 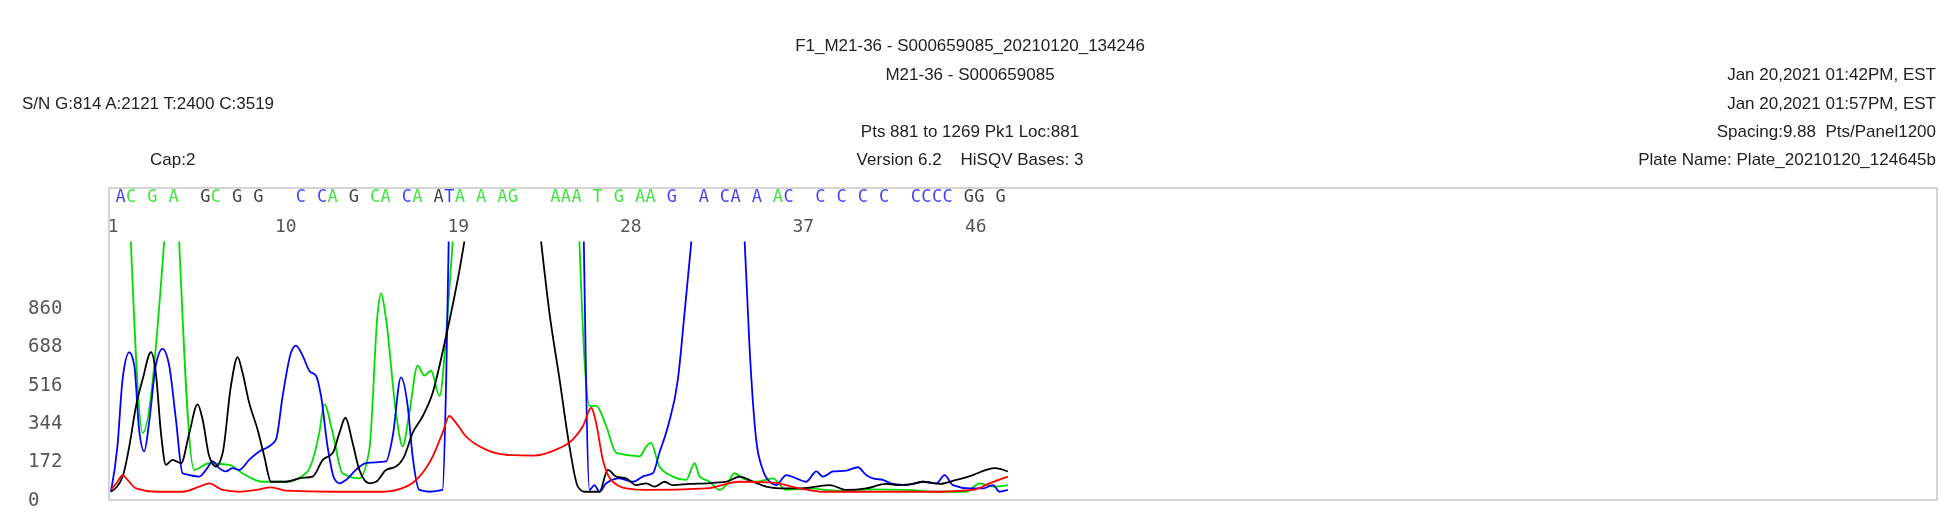 What do you see at coordinates (458, 225) in the screenshot?
I see `x-tick-label: 19` at bounding box center [458, 225].